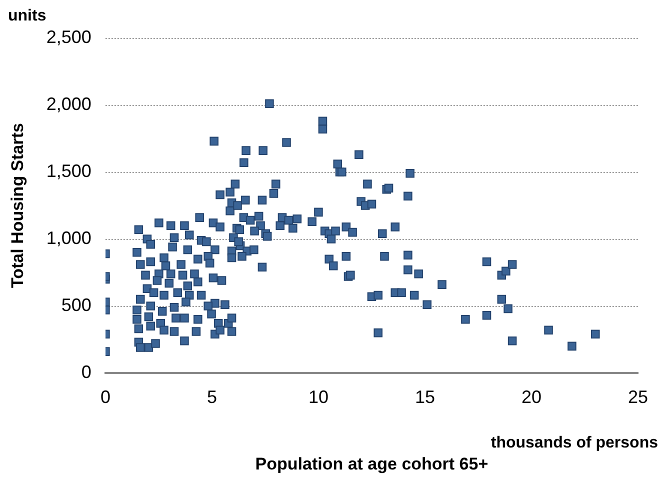 The width and height of the screenshot is (662, 481). What do you see at coordinates (17, 205) in the screenshot?
I see `y-axis-title: Total Housing Starts` at bounding box center [17, 205].